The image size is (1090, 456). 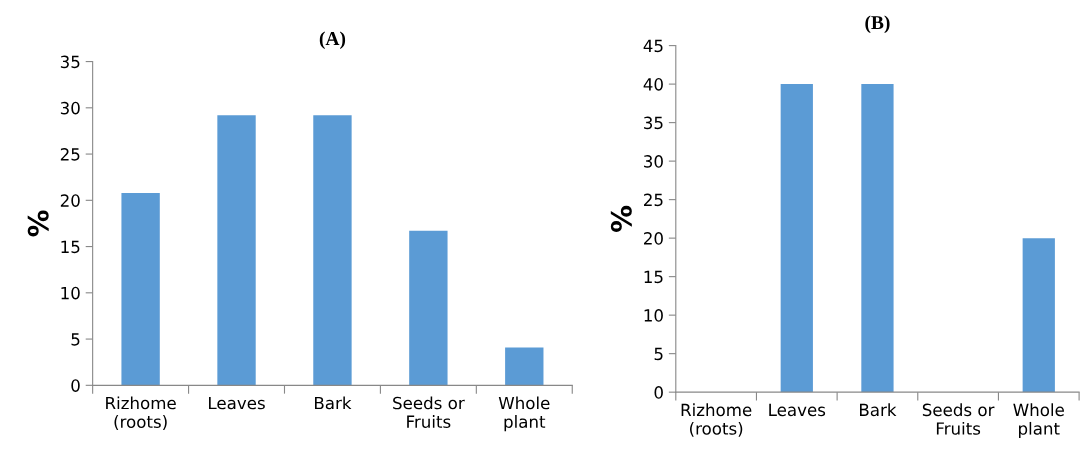 I want to click on chart-title: (B), so click(x=877, y=24).